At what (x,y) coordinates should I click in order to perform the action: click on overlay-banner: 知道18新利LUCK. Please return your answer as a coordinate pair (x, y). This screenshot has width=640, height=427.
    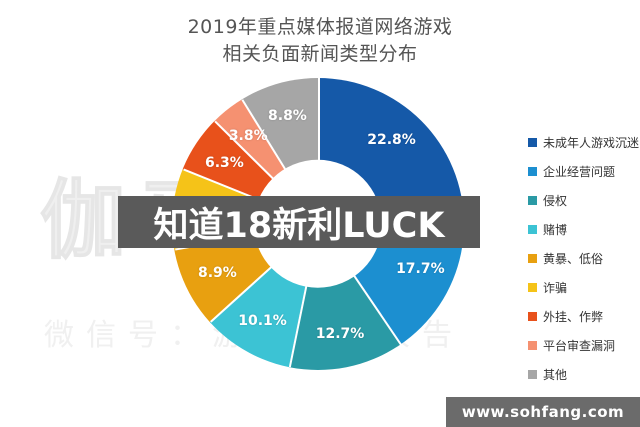
    Looking at the image, I should click on (299, 222).